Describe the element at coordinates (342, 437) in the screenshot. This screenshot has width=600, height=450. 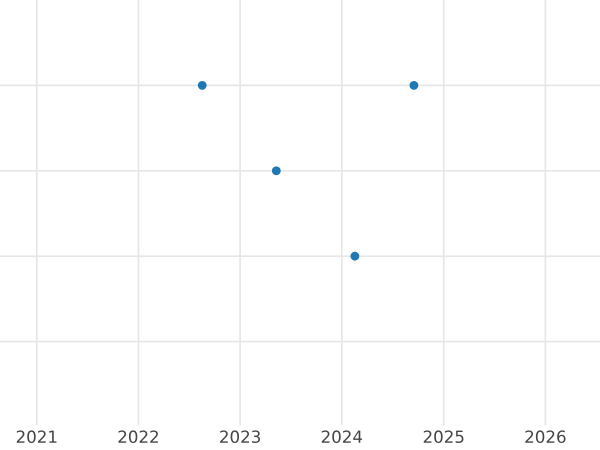
I see `x-tick-label: 2024` at that location.